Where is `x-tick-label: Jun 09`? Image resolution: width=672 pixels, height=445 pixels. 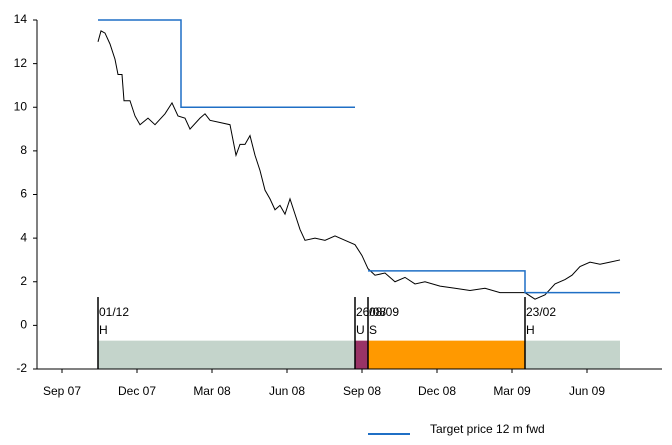 x-tick-label: Jun 09 is located at coordinates (587, 391).